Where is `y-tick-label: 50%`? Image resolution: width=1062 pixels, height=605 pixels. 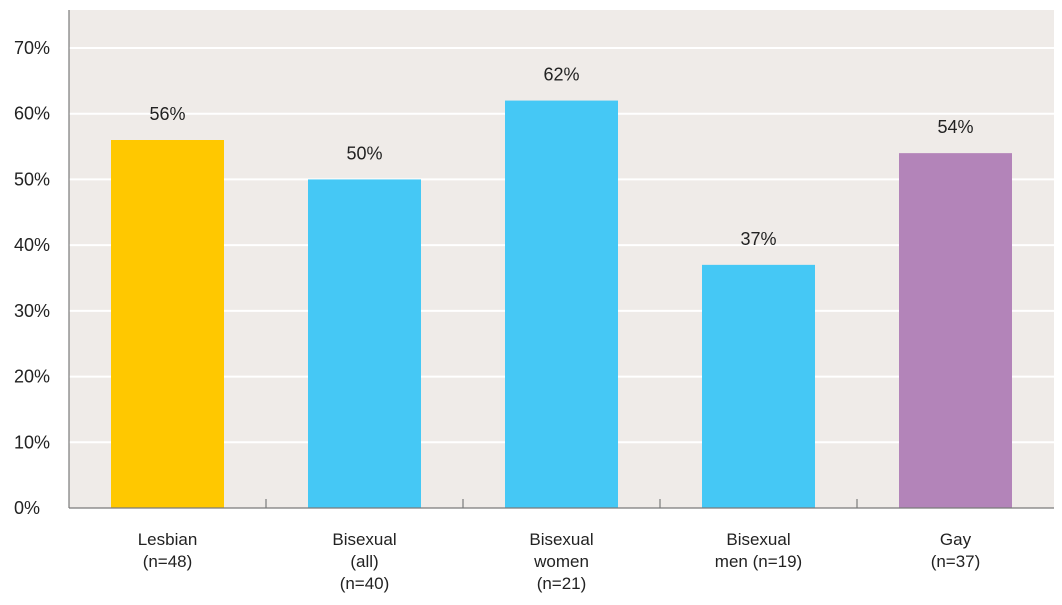
y-tick-label: 50% is located at coordinates (32, 179).